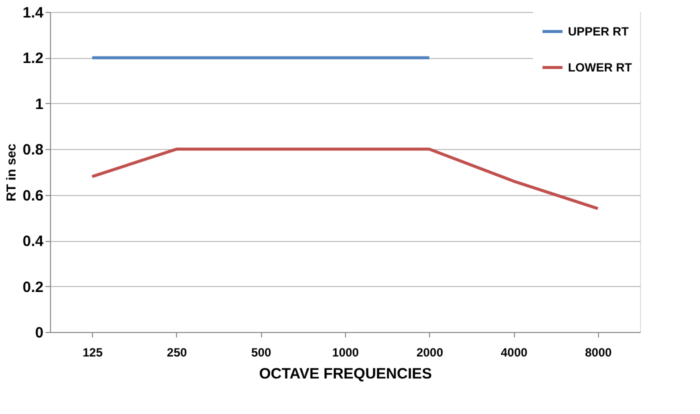 The image size is (700, 414). I want to click on y-tick-label: 0, so click(39, 333).